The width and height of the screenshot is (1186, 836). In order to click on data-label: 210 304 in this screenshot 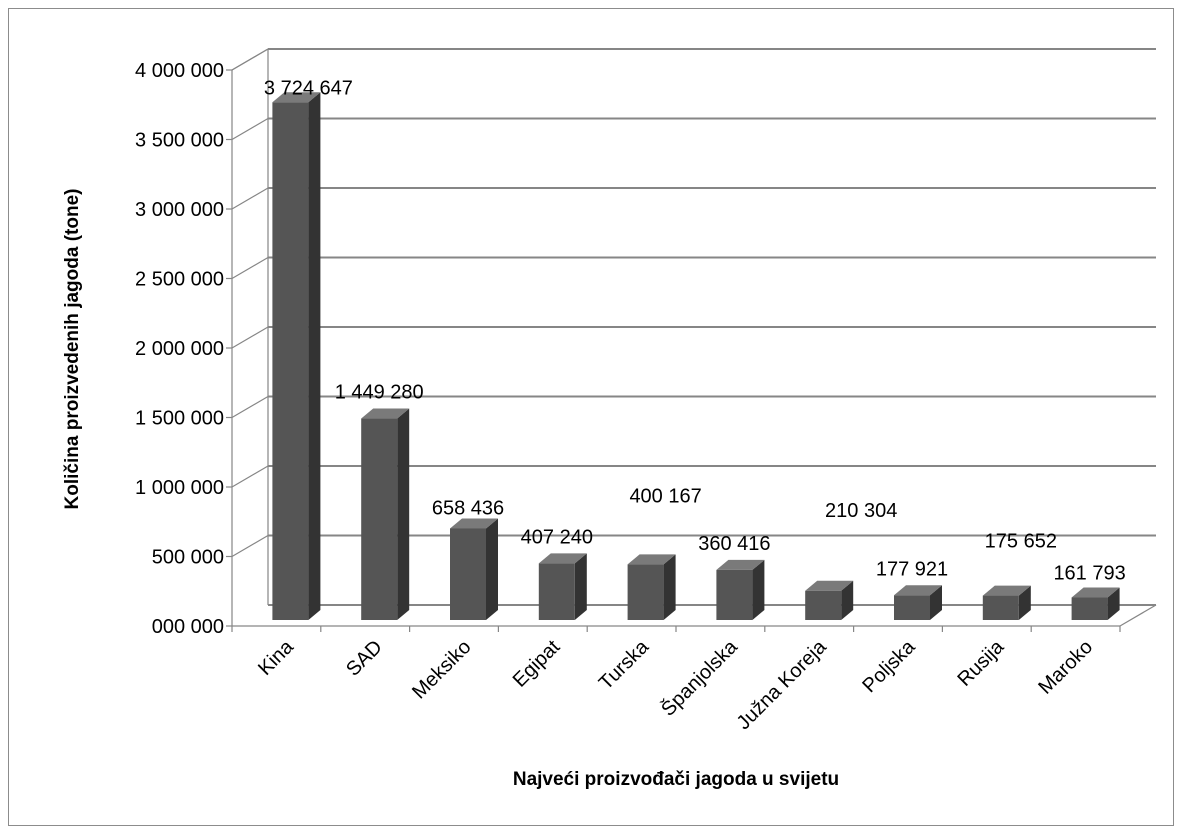, I will do `click(861, 511)`.